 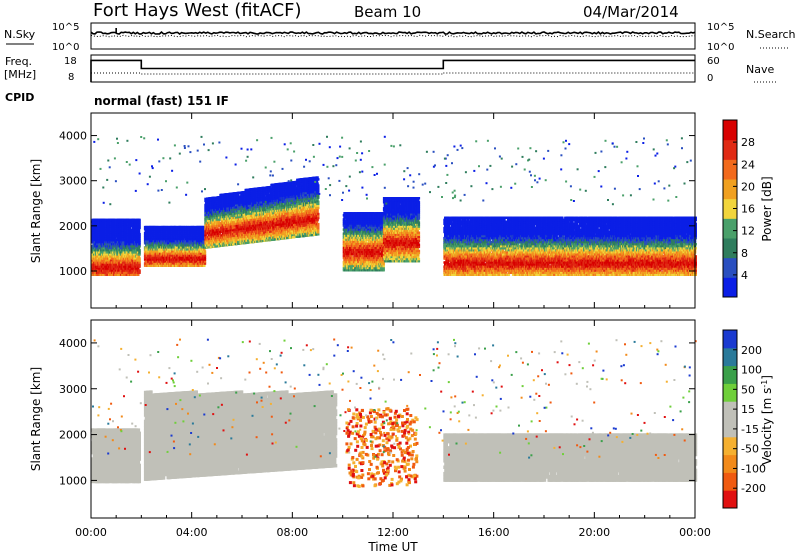 What do you see at coordinates (631, 12) in the screenshot?
I see `date-label: 04/Mar/2014` at bounding box center [631, 12].